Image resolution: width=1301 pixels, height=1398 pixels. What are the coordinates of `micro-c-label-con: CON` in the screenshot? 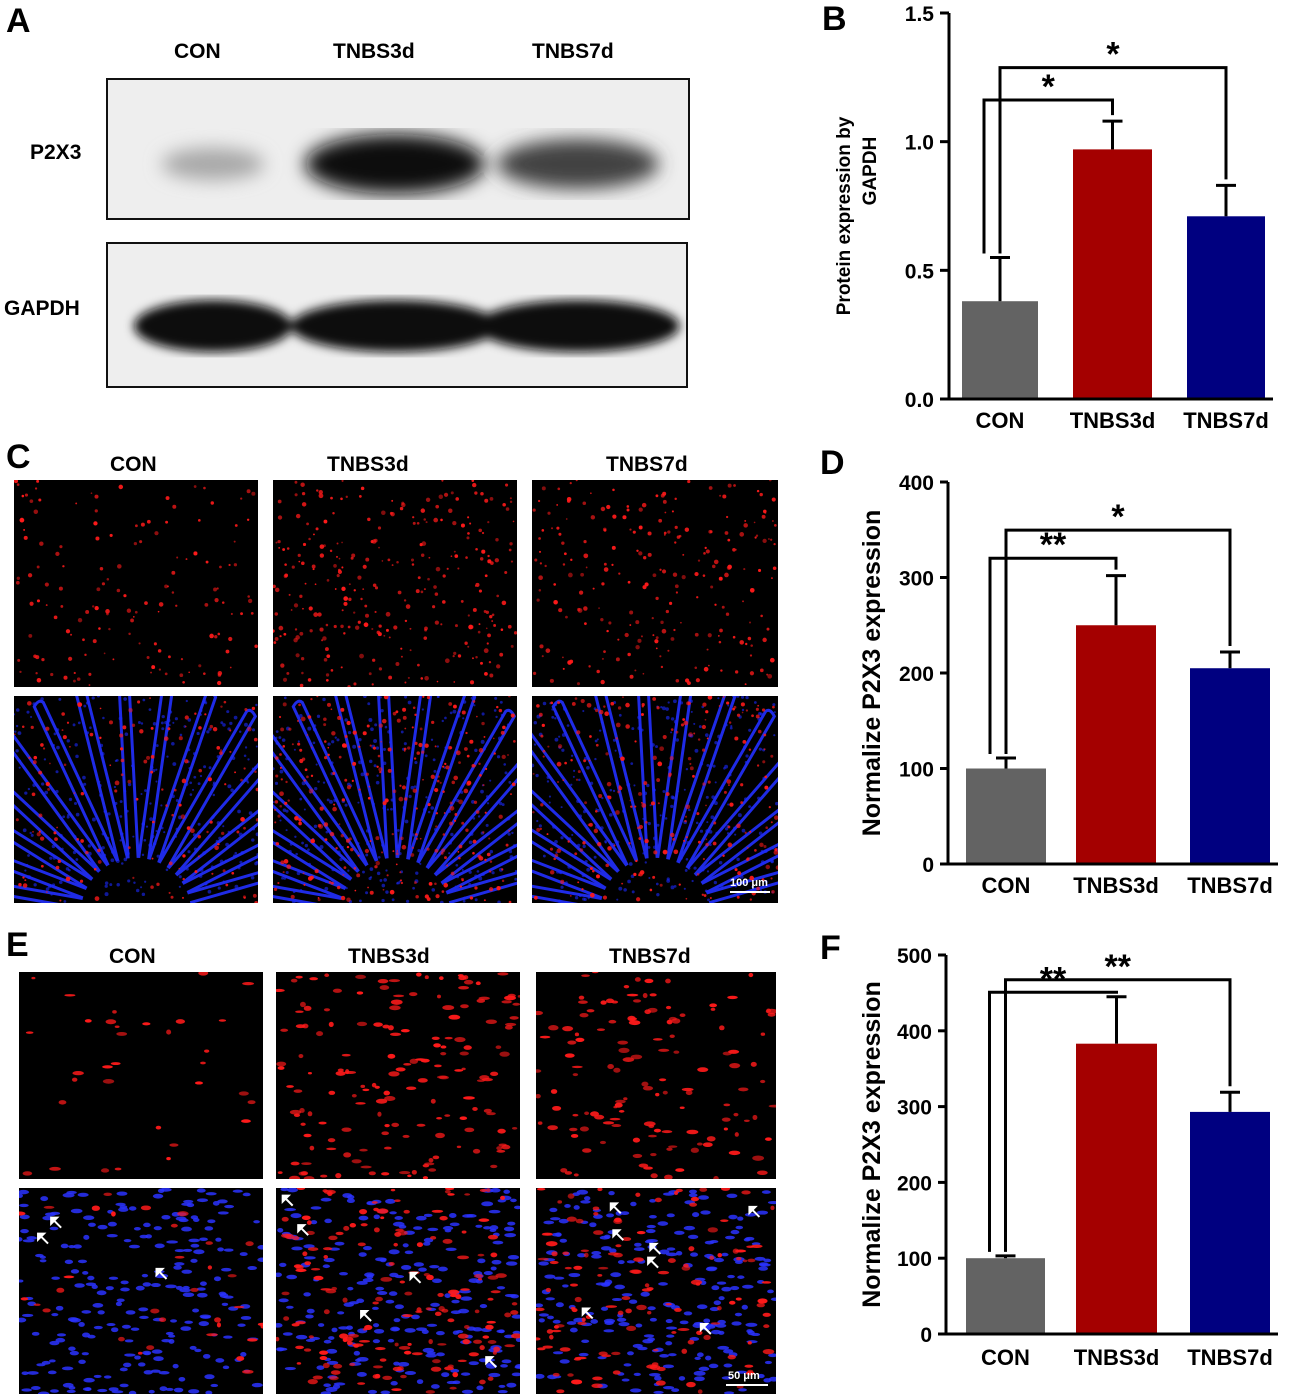 It's located at (133, 464).